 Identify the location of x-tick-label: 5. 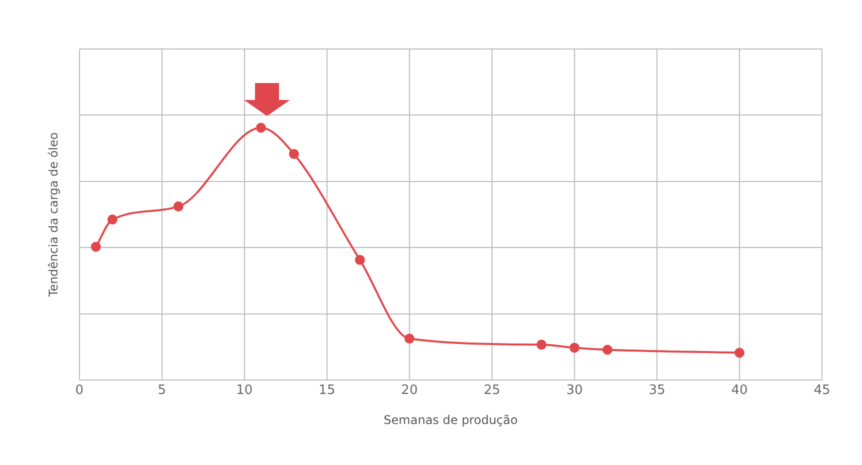
(162, 390).